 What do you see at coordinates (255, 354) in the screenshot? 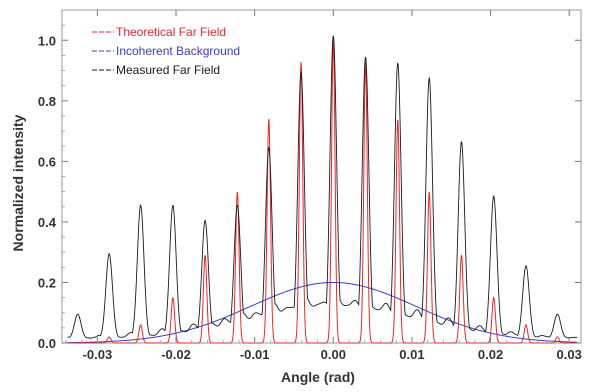
I see `x-tick-label: -0.01` at bounding box center [255, 354].